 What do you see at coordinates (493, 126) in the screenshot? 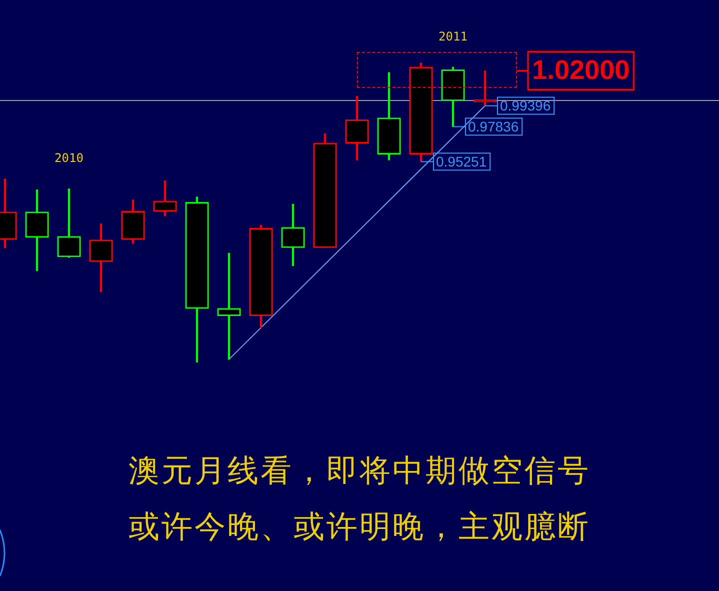
I see `annotation: 0.97836` at bounding box center [493, 126].